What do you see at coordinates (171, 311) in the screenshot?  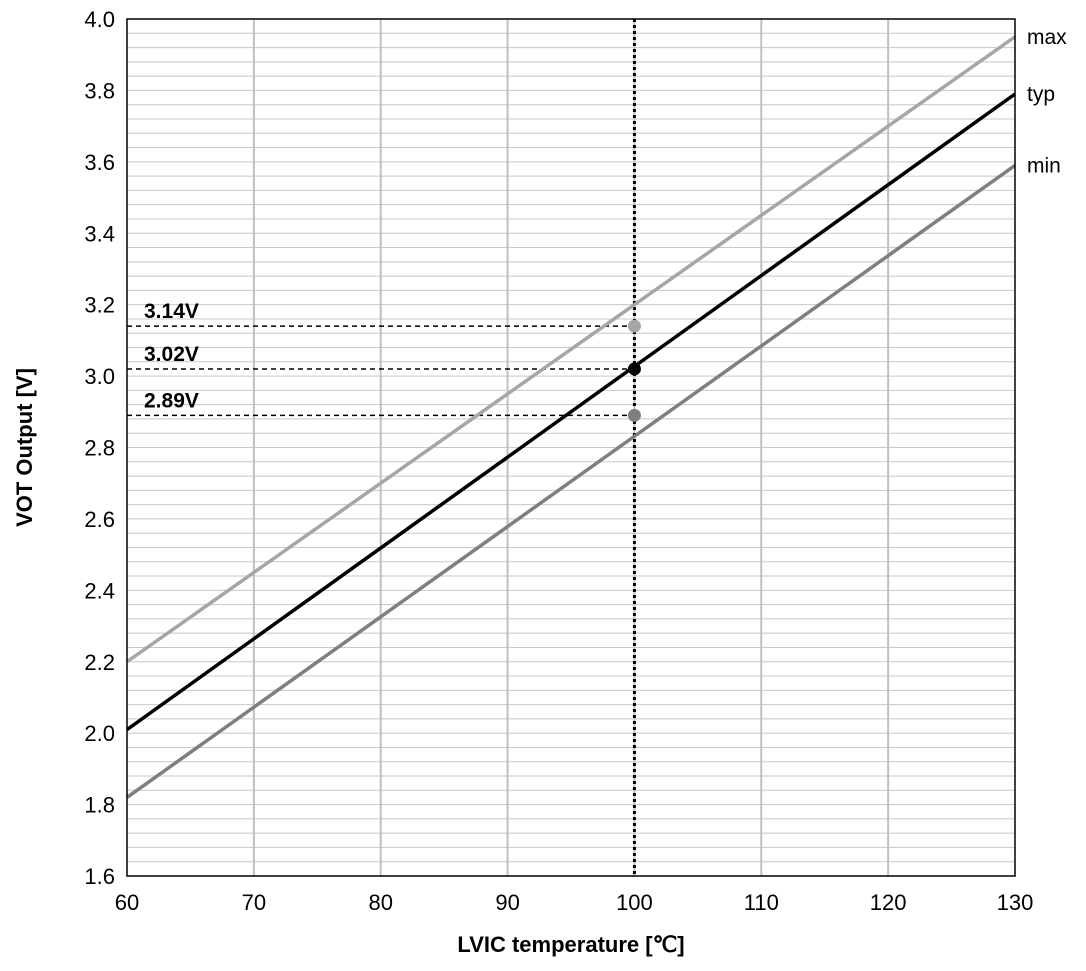 I see `marker-label-max: 3.14V` at bounding box center [171, 311].